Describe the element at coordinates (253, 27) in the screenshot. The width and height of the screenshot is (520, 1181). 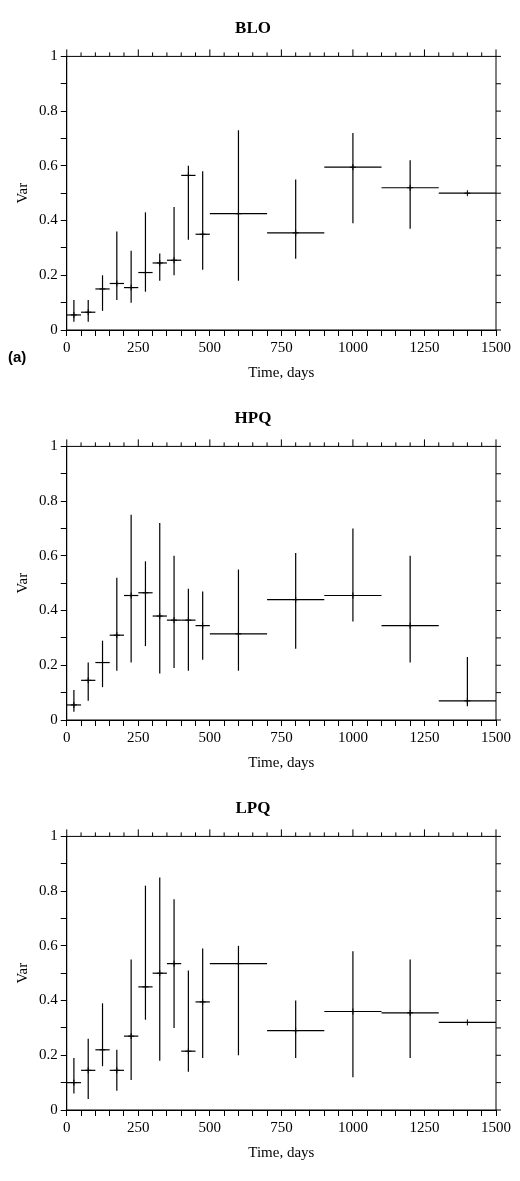
I see `chart-title: BLO` at that location.